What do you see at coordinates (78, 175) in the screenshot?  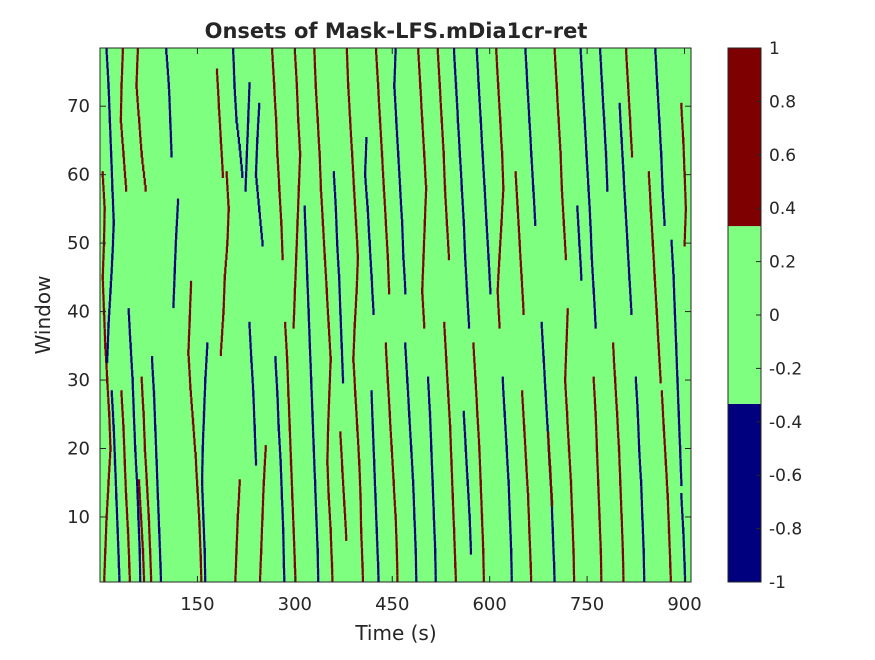 I see `y-tick-label: 60` at bounding box center [78, 175].